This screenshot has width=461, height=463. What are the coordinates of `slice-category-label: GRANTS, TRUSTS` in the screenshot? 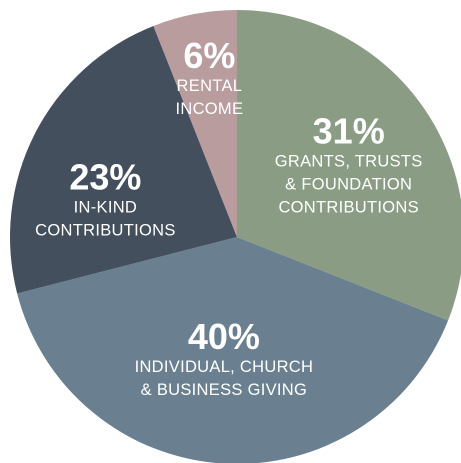 It's located at (349, 161).